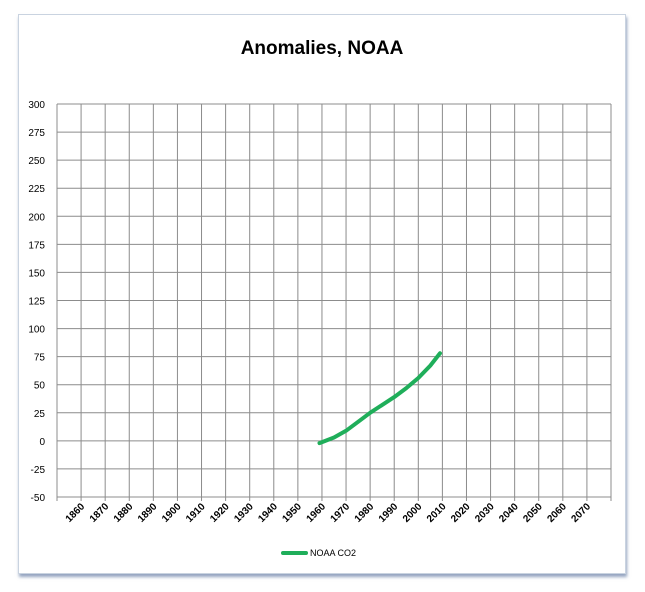 The width and height of the screenshot is (645, 592). I want to click on legend-label: NOAA CO2, so click(333, 553).